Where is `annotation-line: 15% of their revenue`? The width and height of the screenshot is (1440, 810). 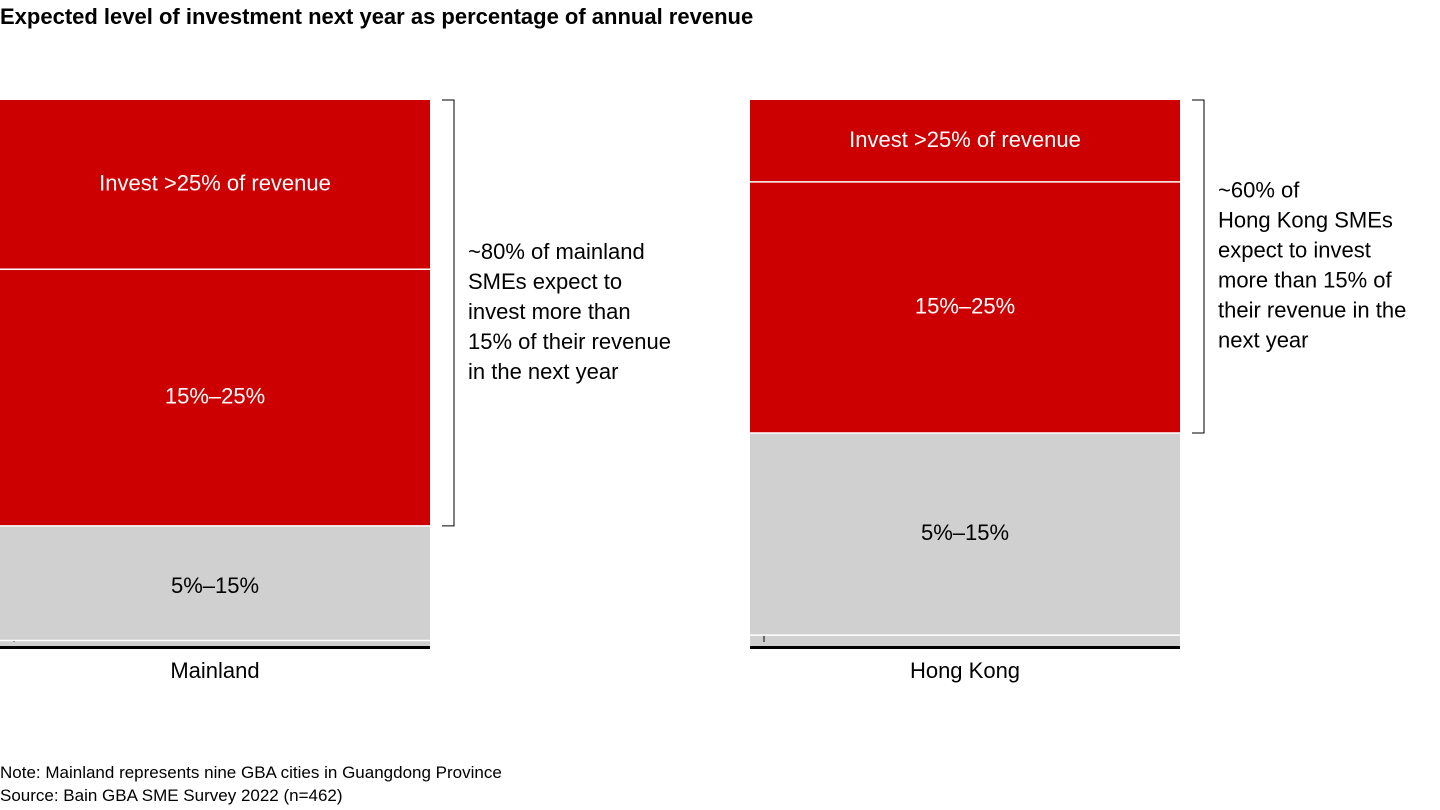 annotation-line: 15% of their revenue is located at coordinates (569, 341).